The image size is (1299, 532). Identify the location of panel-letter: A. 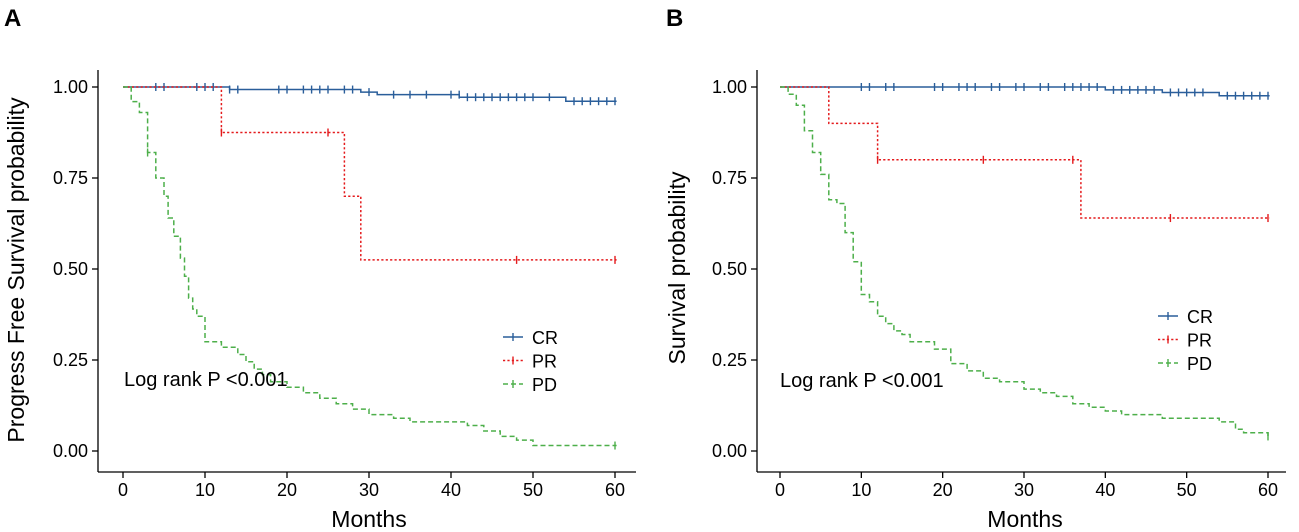
(12, 18).